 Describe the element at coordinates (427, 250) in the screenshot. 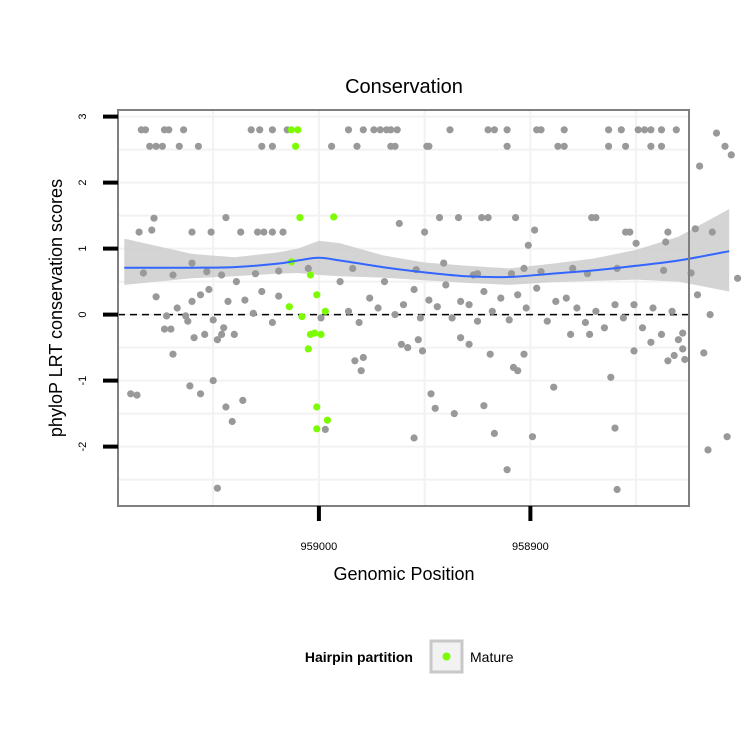

I see `confidence-band` at that location.